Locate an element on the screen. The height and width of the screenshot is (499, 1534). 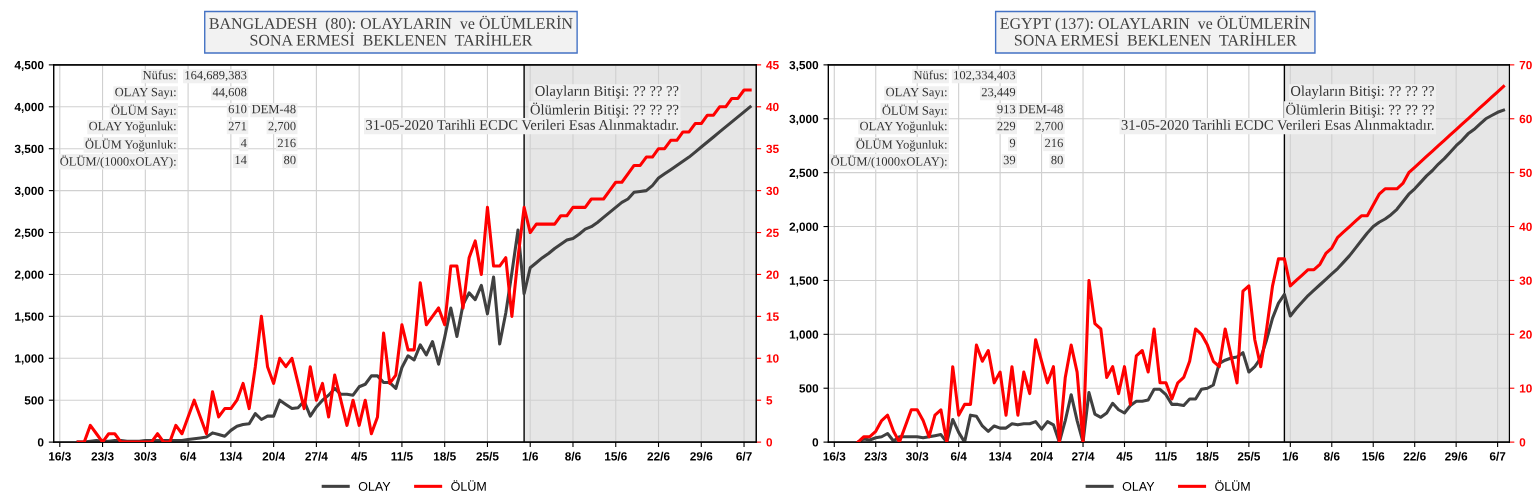
y2-tick-label: 50 is located at coordinates (1525, 173).